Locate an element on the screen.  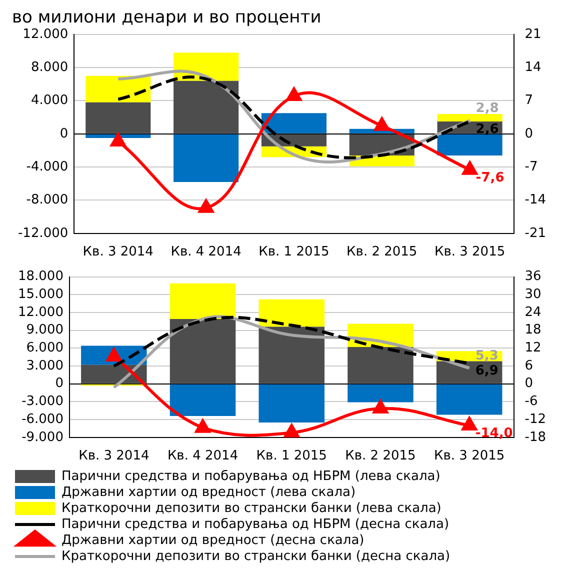
y2-tick-label: -7 is located at coordinates (531, 166).